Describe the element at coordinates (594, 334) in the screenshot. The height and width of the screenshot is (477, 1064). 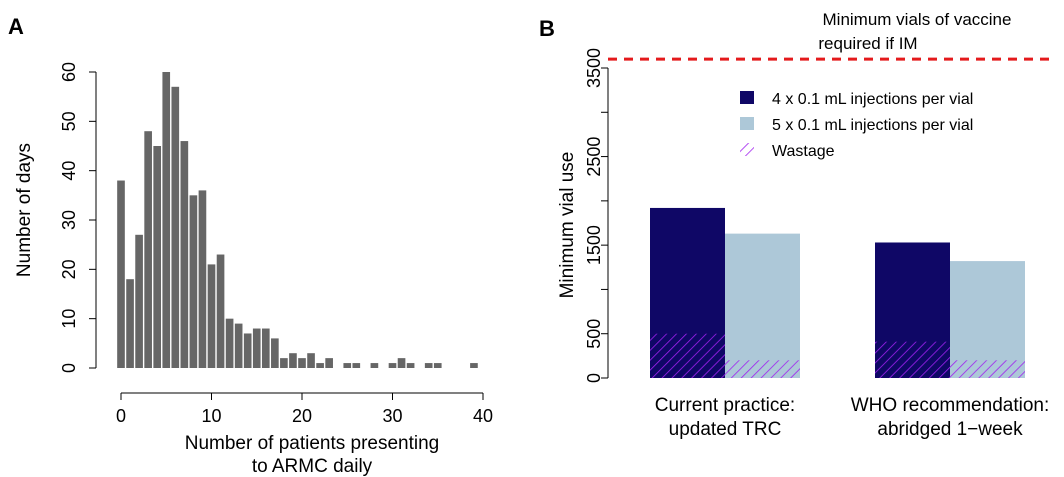
I see `y-tick-label: 500` at that location.